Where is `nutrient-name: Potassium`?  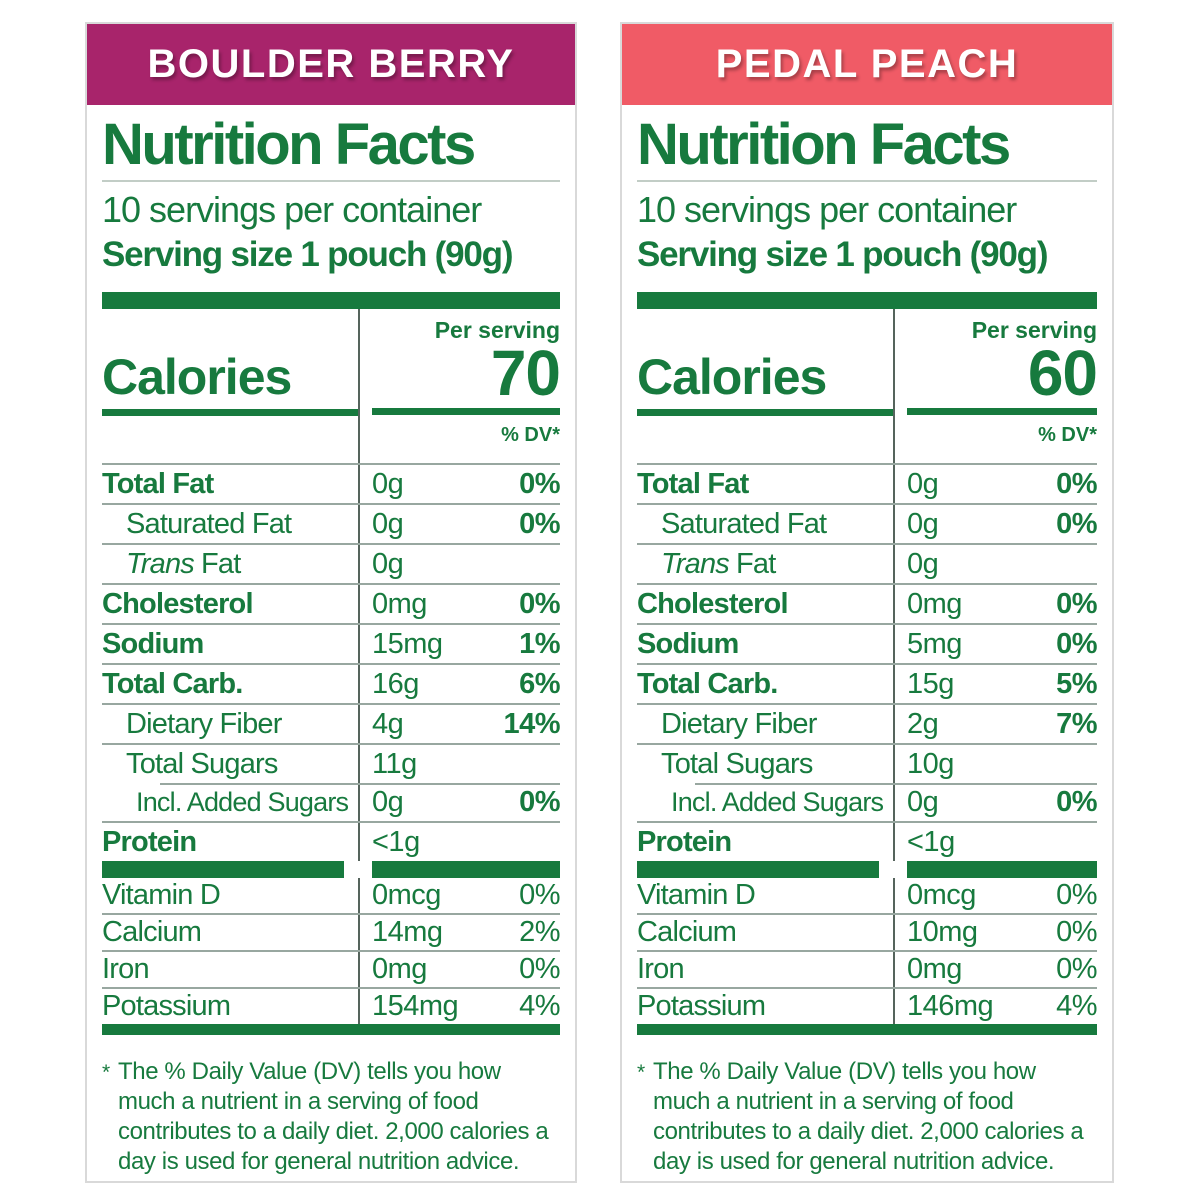
nutrient-name: Potassium is located at coordinates (765, 1006).